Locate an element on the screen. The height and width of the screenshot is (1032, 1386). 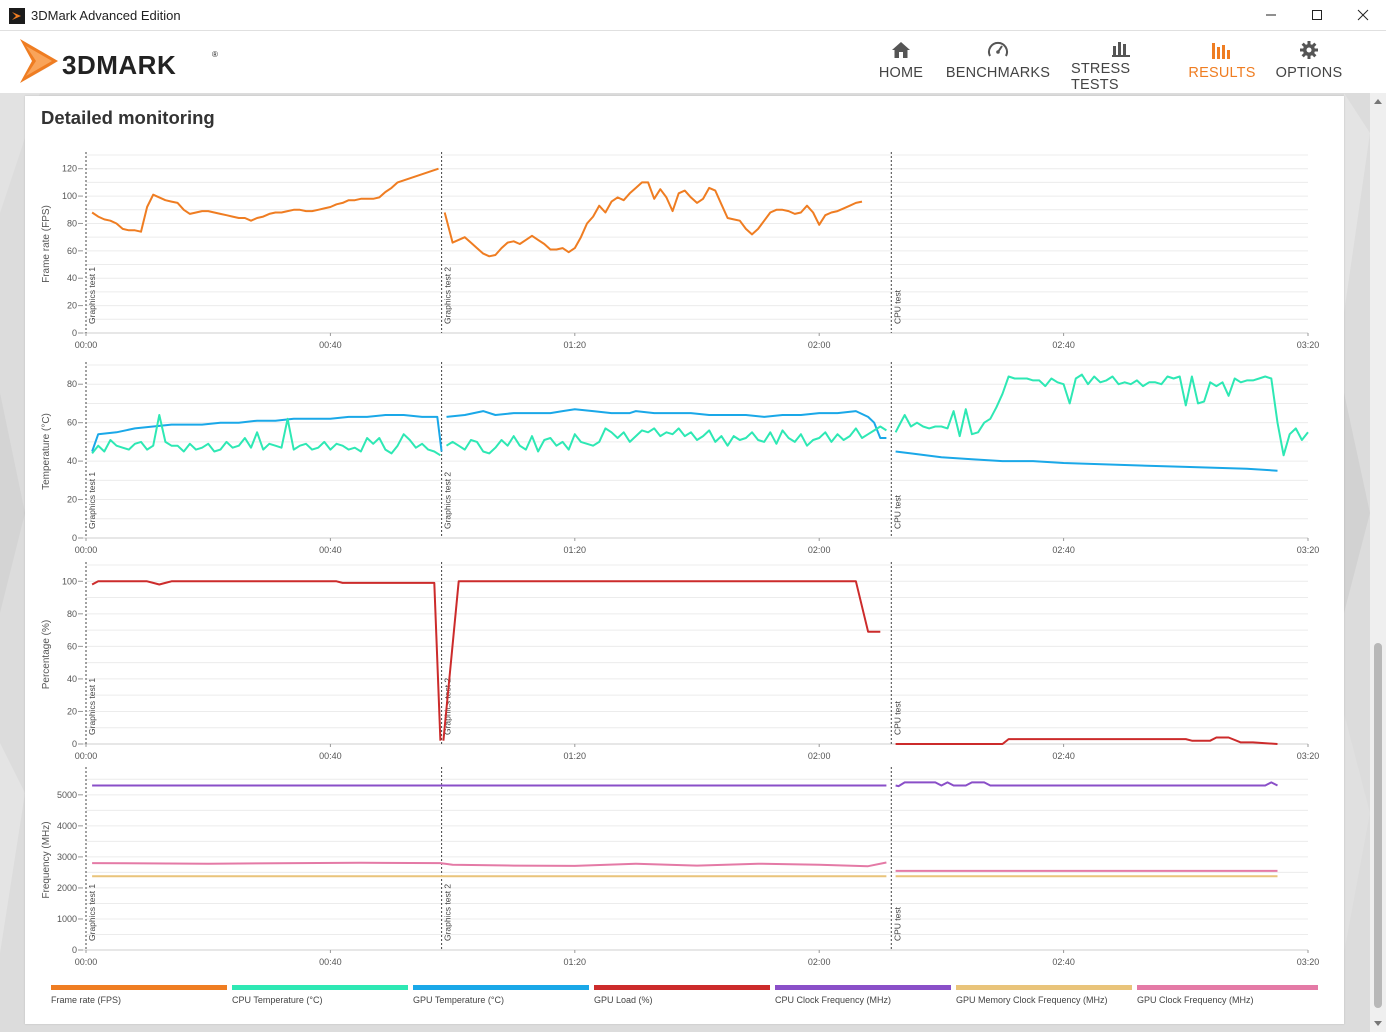
scroll-up-button is located at coordinates (1378, 101).